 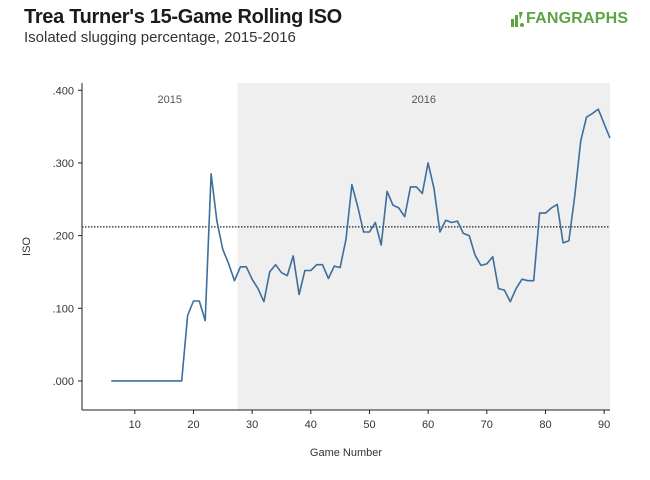 What do you see at coordinates (423, 100) in the screenshot?
I see `region-label-2016: 2016` at bounding box center [423, 100].